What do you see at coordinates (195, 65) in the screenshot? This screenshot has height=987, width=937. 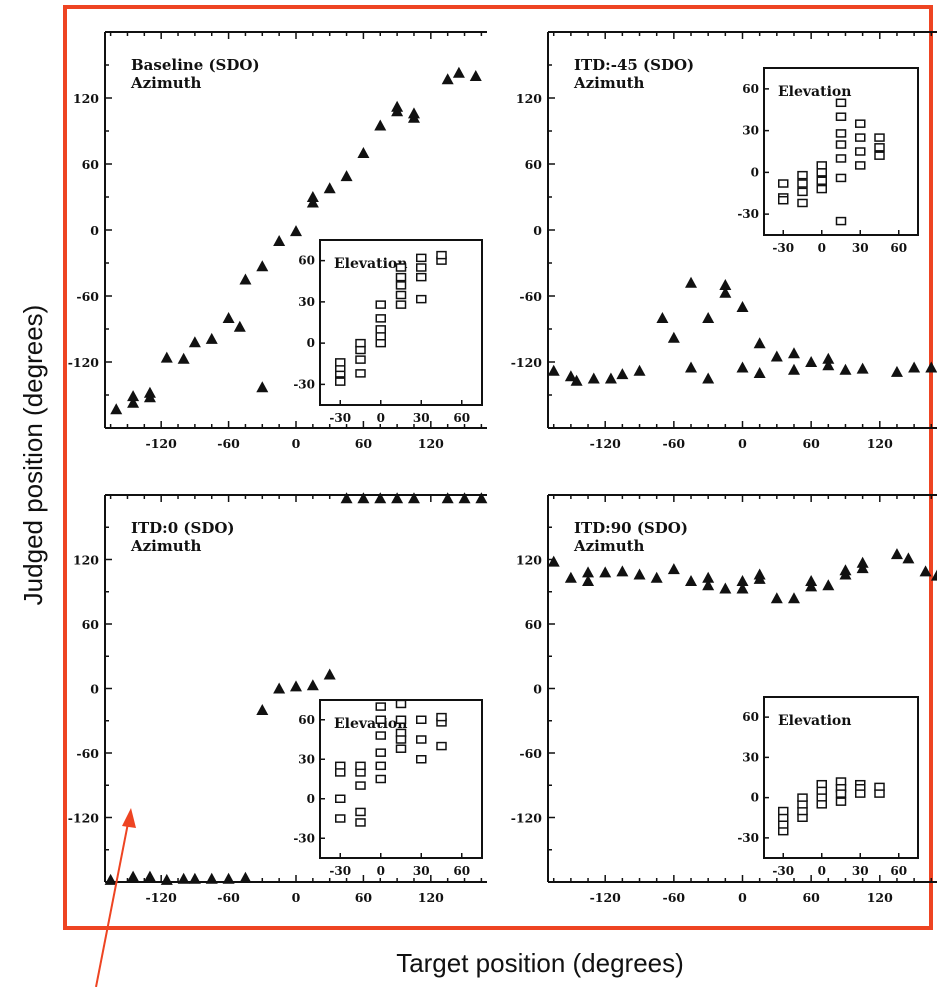 I see `panel-title: Baseline (SDO)` at bounding box center [195, 65].